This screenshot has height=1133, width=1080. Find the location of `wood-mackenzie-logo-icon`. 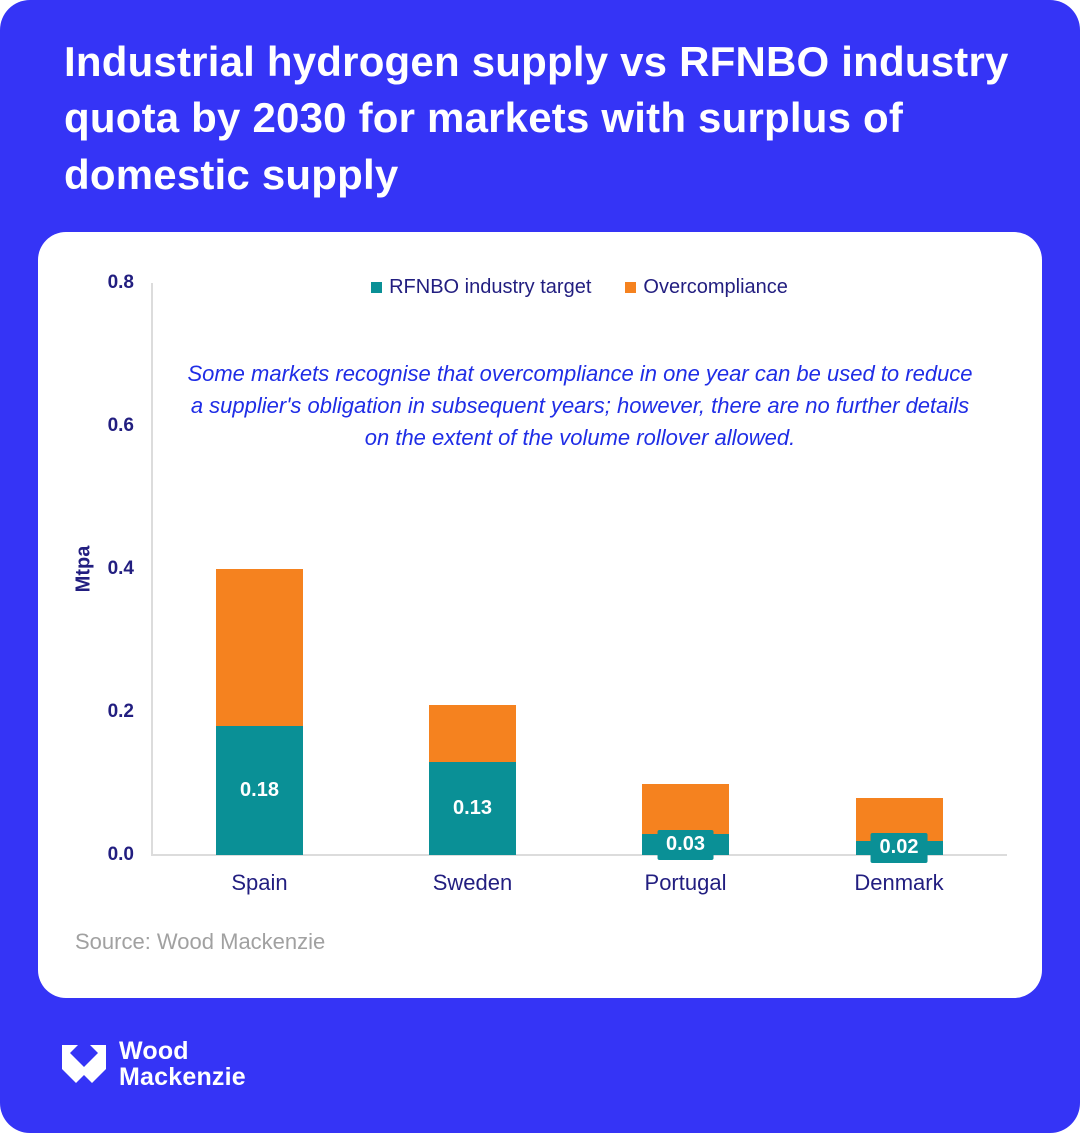

wood-mackenzie-logo-icon is located at coordinates (84, 1064).